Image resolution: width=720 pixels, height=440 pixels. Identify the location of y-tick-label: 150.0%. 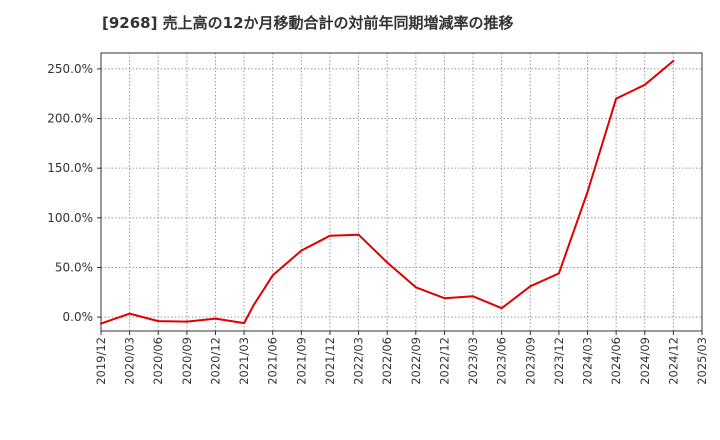
(70, 168).